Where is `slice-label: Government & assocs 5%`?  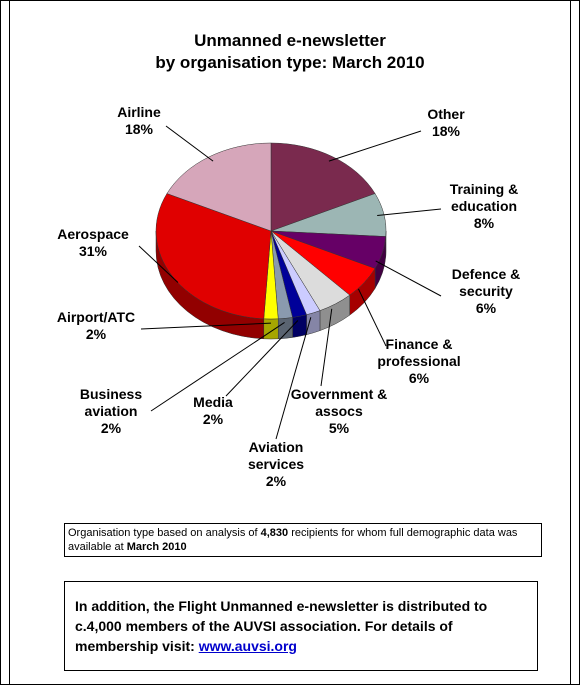
slice-label: Government & assocs 5% is located at coordinates (339, 411).